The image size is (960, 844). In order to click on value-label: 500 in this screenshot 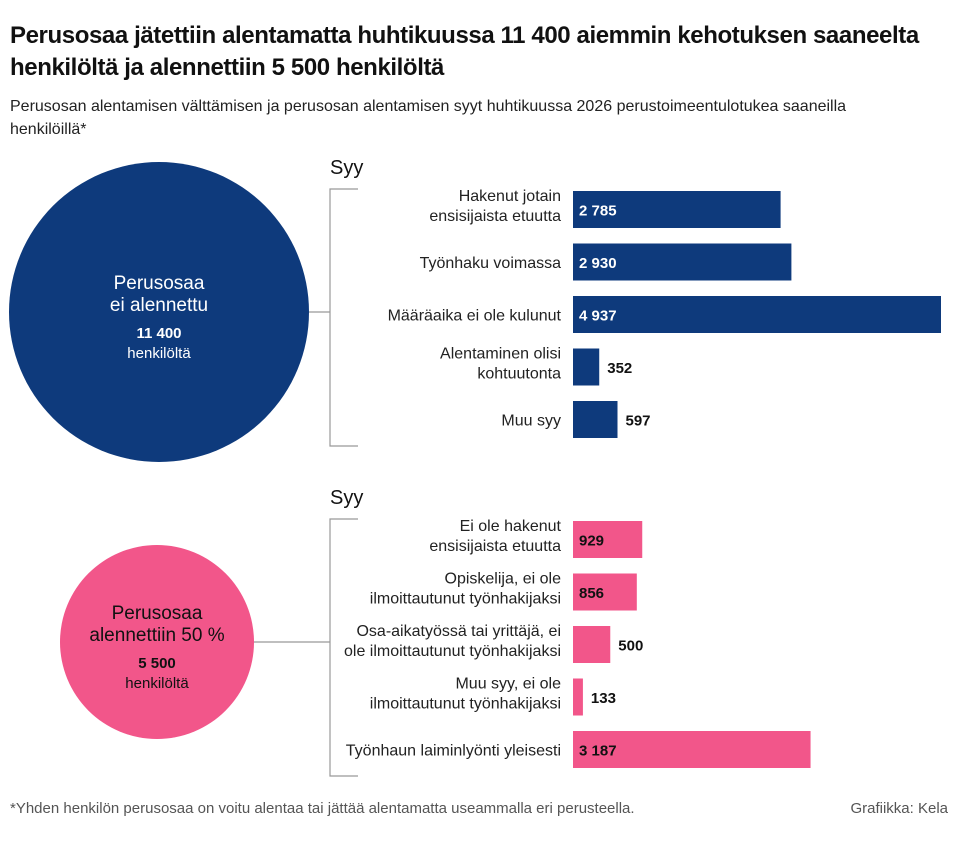, I will do `click(630, 646)`.